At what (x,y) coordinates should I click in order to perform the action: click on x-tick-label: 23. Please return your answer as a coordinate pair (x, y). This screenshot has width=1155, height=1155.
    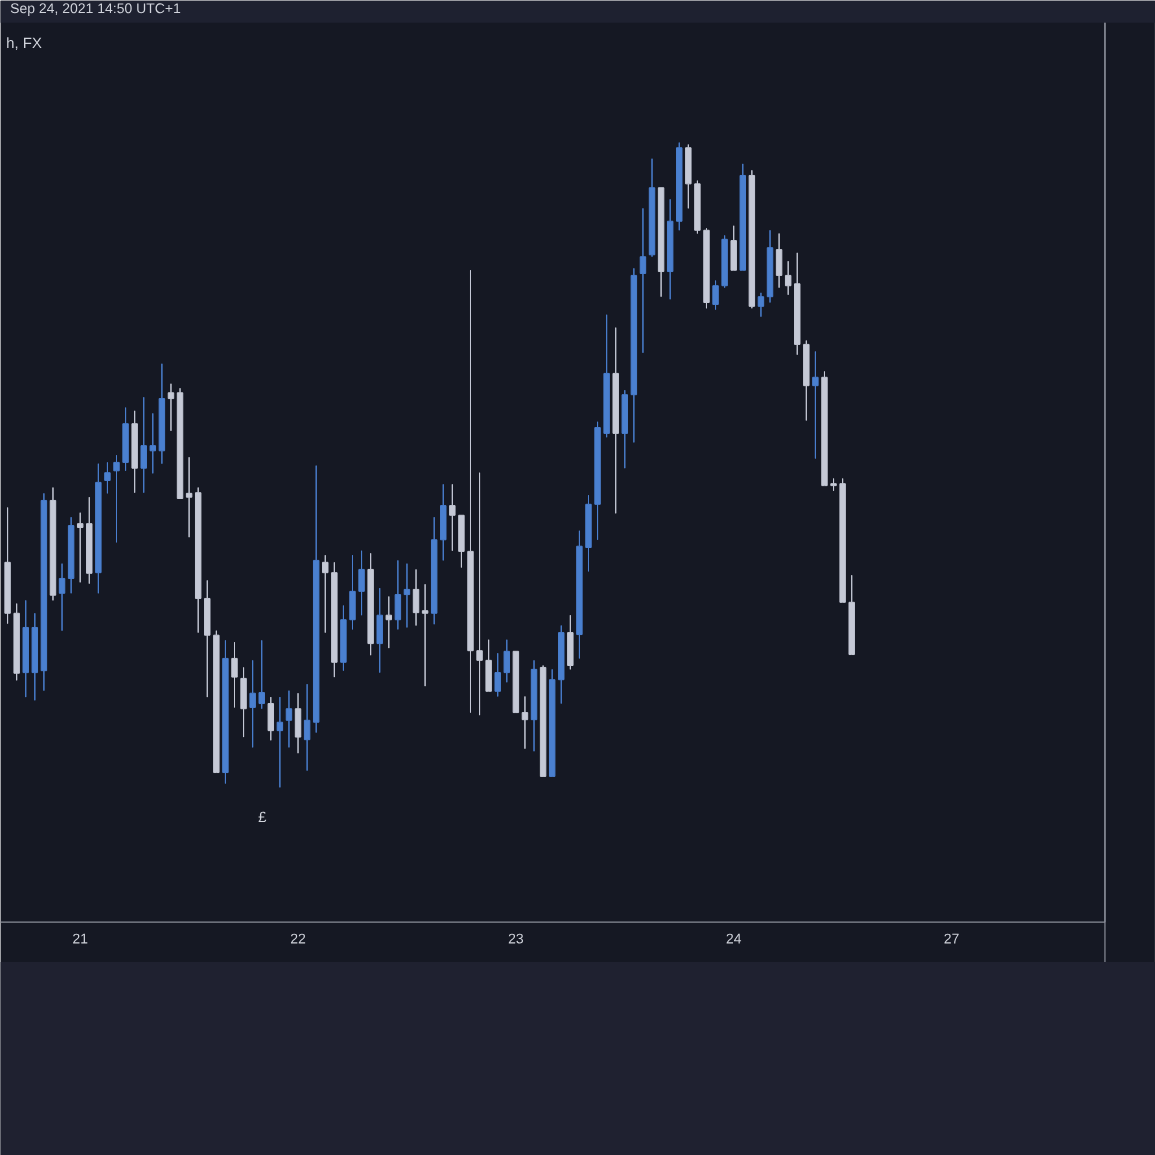
    Looking at the image, I should click on (516, 938).